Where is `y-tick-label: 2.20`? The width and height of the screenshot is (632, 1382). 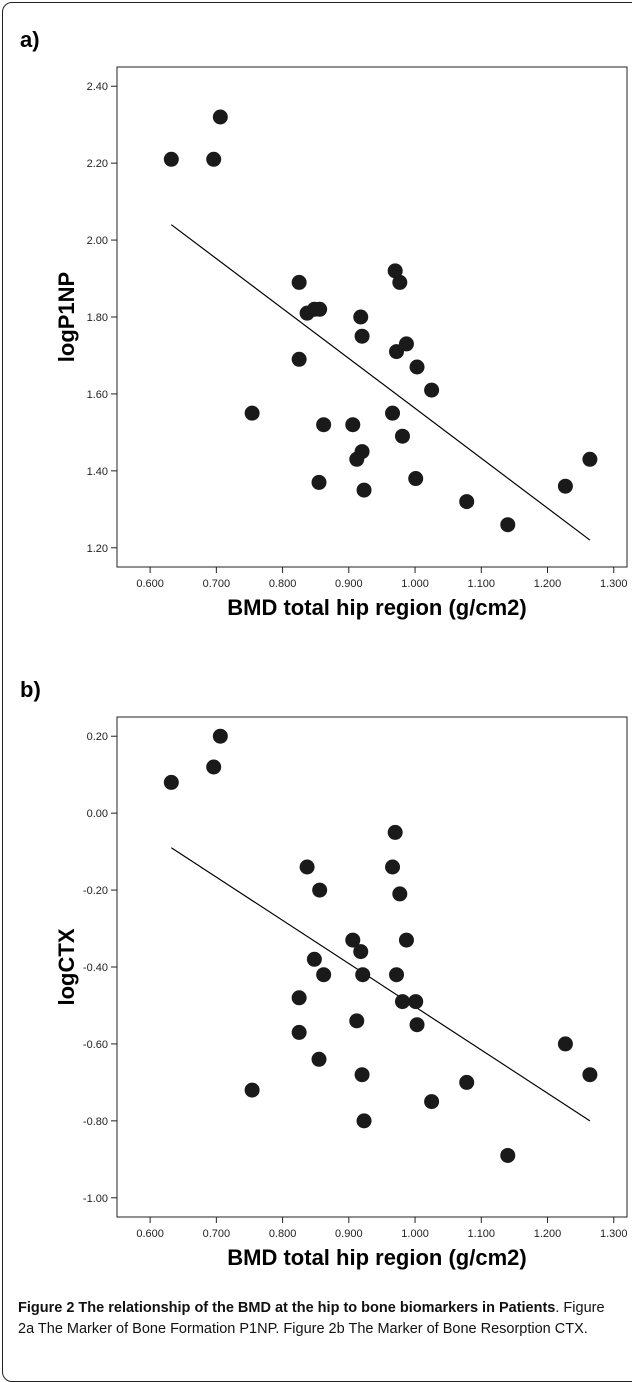 y-tick-label: 2.20 is located at coordinates (97, 164).